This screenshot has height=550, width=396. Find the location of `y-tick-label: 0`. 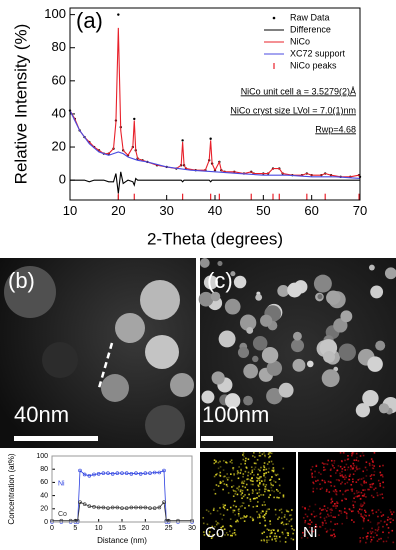

y-tick-label: 0 is located at coordinates (62, 179).